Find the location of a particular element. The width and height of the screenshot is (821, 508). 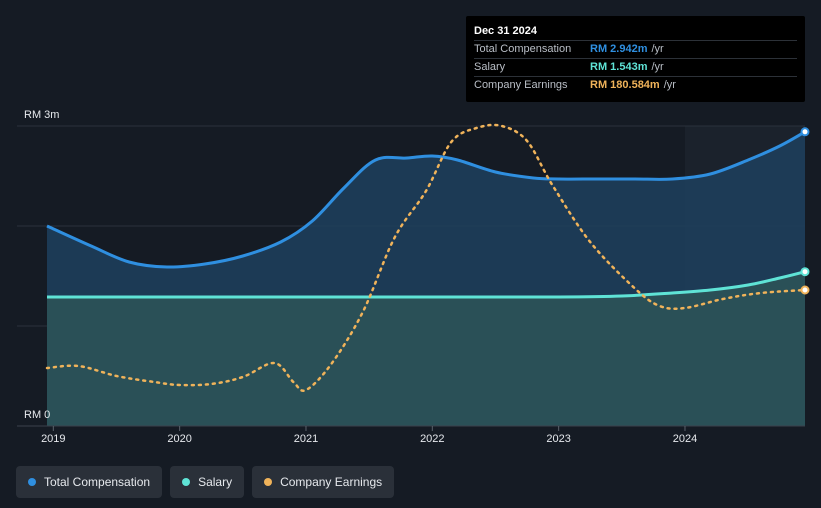

x-tick-label: 2020 is located at coordinates (179, 439).